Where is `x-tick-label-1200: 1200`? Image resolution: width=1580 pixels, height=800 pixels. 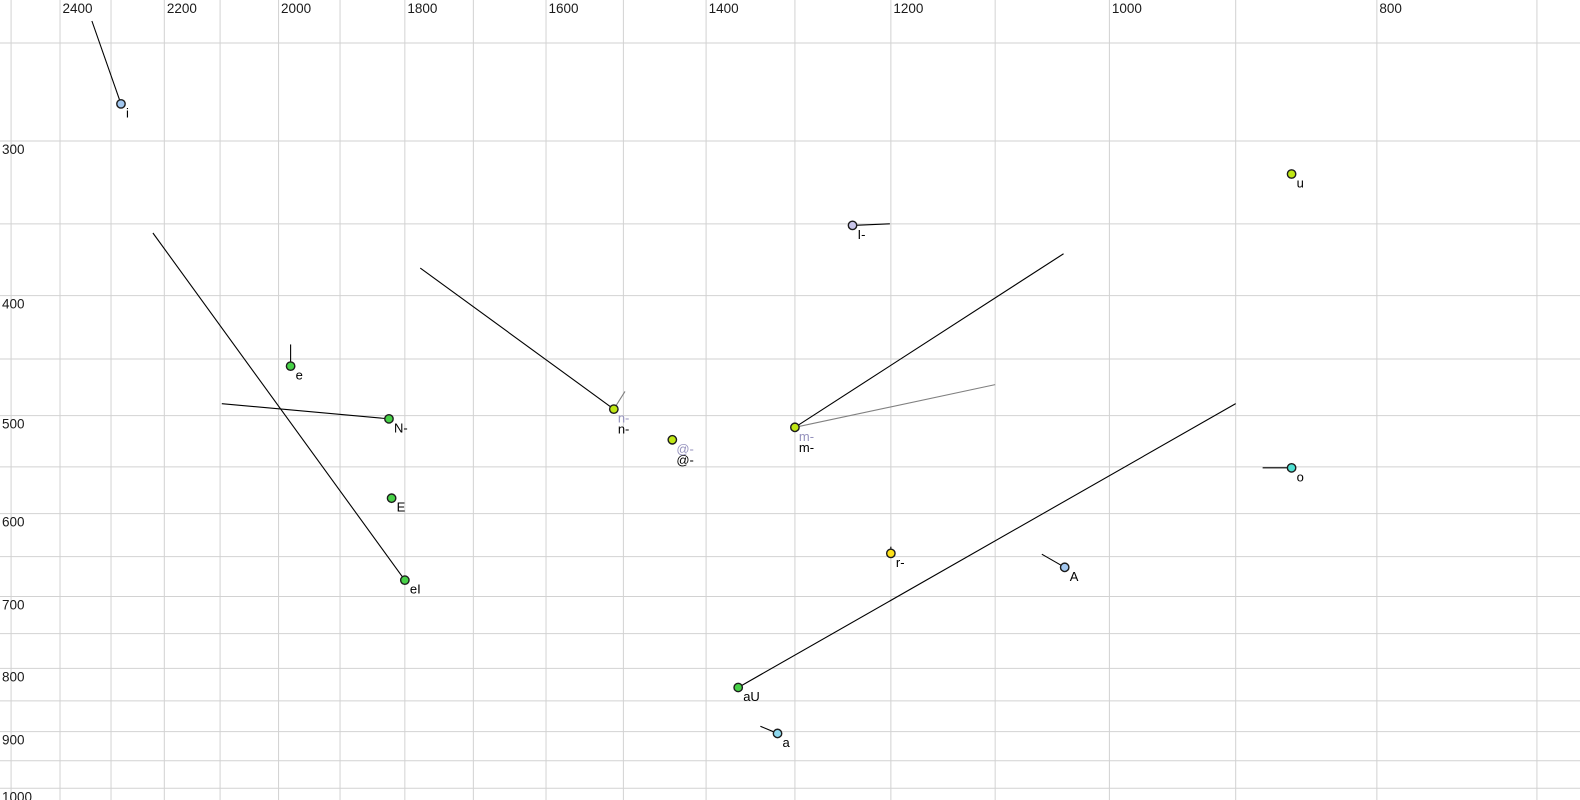 x-tick-label-1200: 1200 is located at coordinates (908, 8).